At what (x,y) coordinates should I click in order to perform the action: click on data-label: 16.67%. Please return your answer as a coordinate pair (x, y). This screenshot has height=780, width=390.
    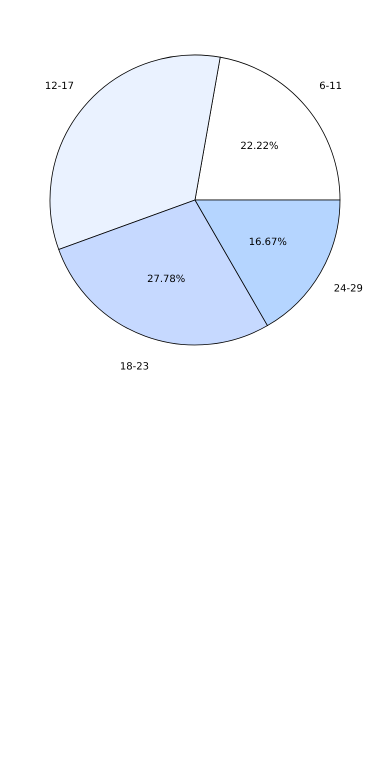
    Looking at the image, I should click on (267, 242).